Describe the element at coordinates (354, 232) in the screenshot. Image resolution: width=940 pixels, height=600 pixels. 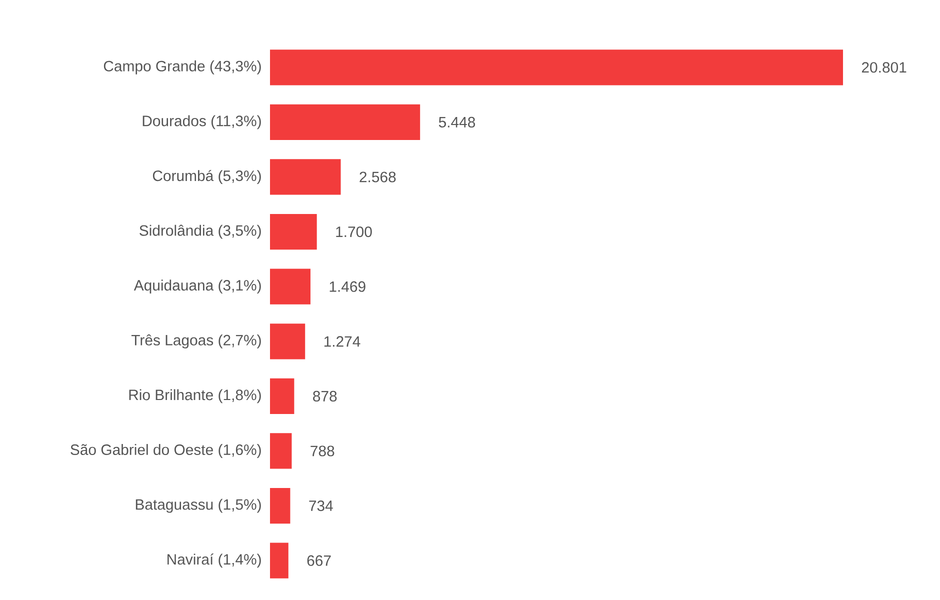
I see `data-label: 1.700` at that location.